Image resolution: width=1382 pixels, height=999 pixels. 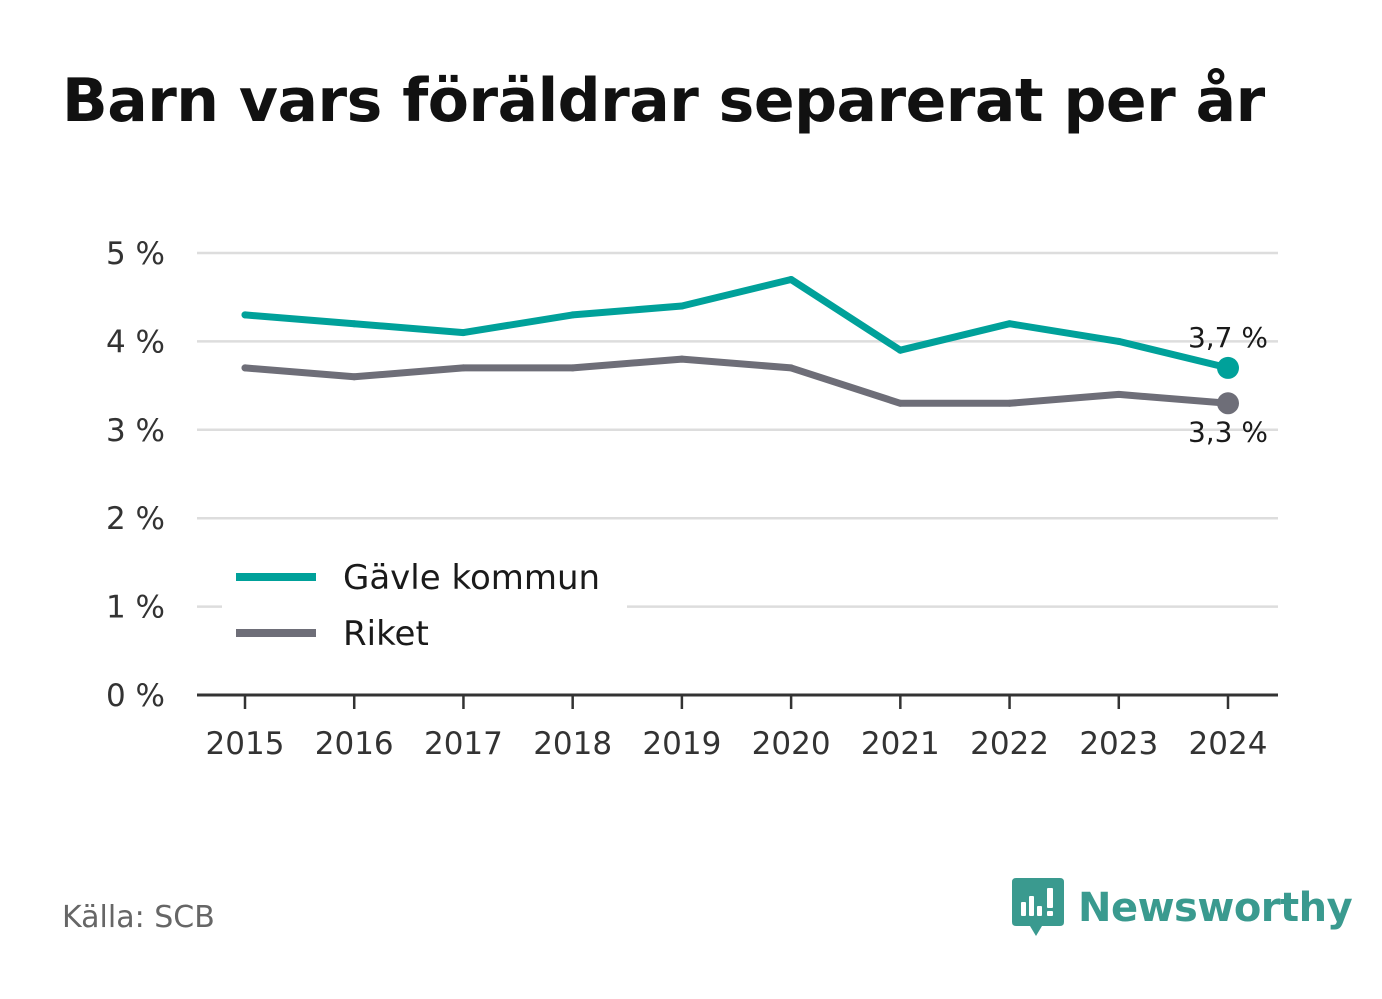 What do you see at coordinates (1228, 431) in the screenshot?
I see `end-value-label-1: 3,3 %` at bounding box center [1228, 431].